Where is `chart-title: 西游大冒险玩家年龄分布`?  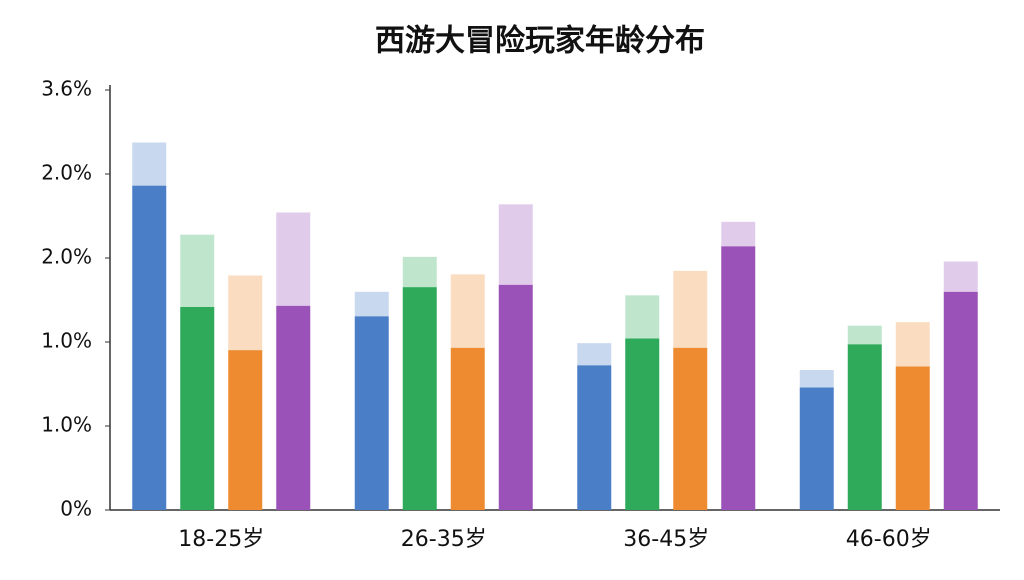 chart-title: 西游大冒险玩家年龄分布 is located at coordinates (540, 41).